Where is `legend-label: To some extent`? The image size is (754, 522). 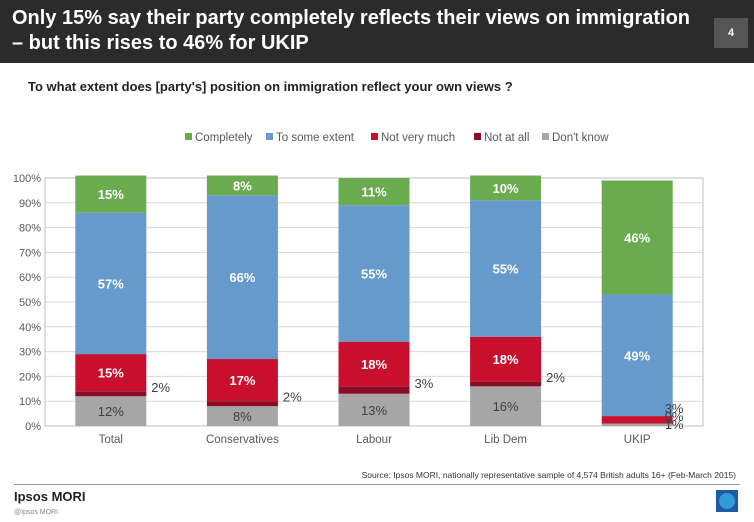 legend-label: To some extent is located at coordinates (315, 138).